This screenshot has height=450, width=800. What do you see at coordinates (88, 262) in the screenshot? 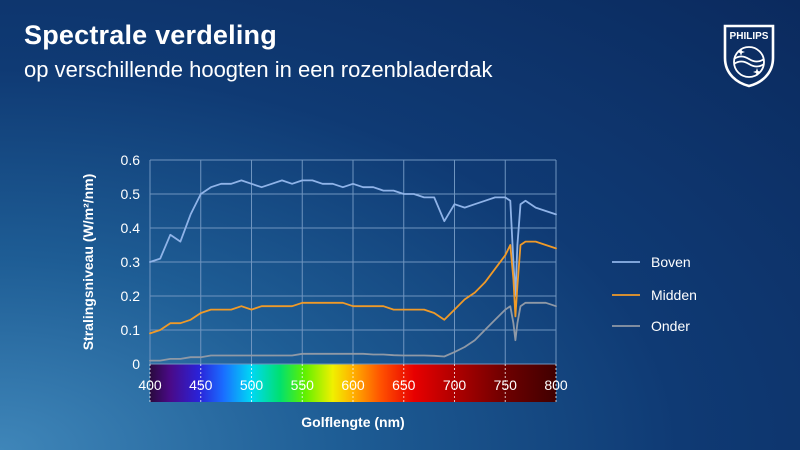
I see `y-axis-title: Stralingsniveau (W/m²/nm)` at bounding box center [88, 262].